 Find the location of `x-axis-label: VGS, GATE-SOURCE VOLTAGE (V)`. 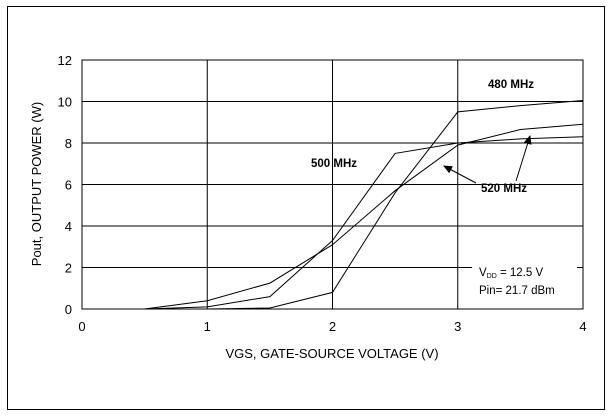

x-axis-label: VGS, GATE-SOURCE VOLTAGE (V) is located at coordinates (331, 353).